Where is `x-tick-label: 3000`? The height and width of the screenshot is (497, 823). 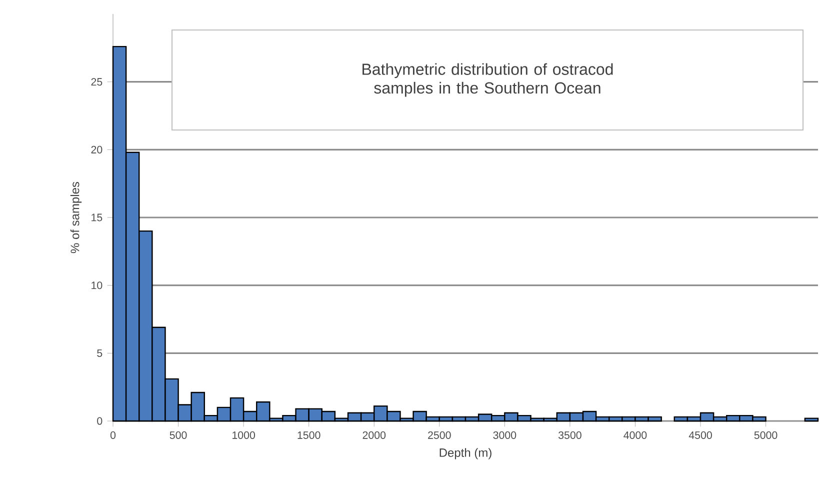
x-tick-label: 3000 is located at coordinates (504, 435).